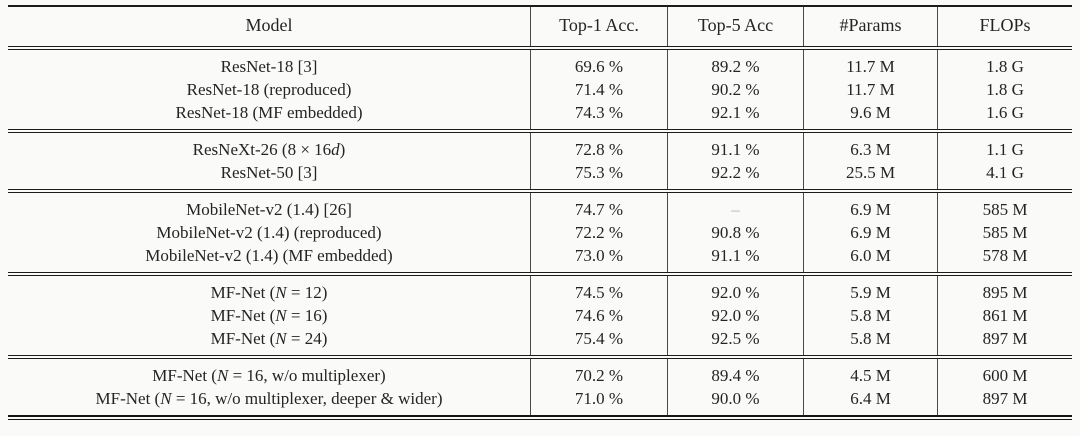 The height and width of the screenshot is (436, 1080). What do you see at coordinates (598, 147) in the screenshot?
I see `cell-top1: 72.8 %` at bounding box center [598, 147].